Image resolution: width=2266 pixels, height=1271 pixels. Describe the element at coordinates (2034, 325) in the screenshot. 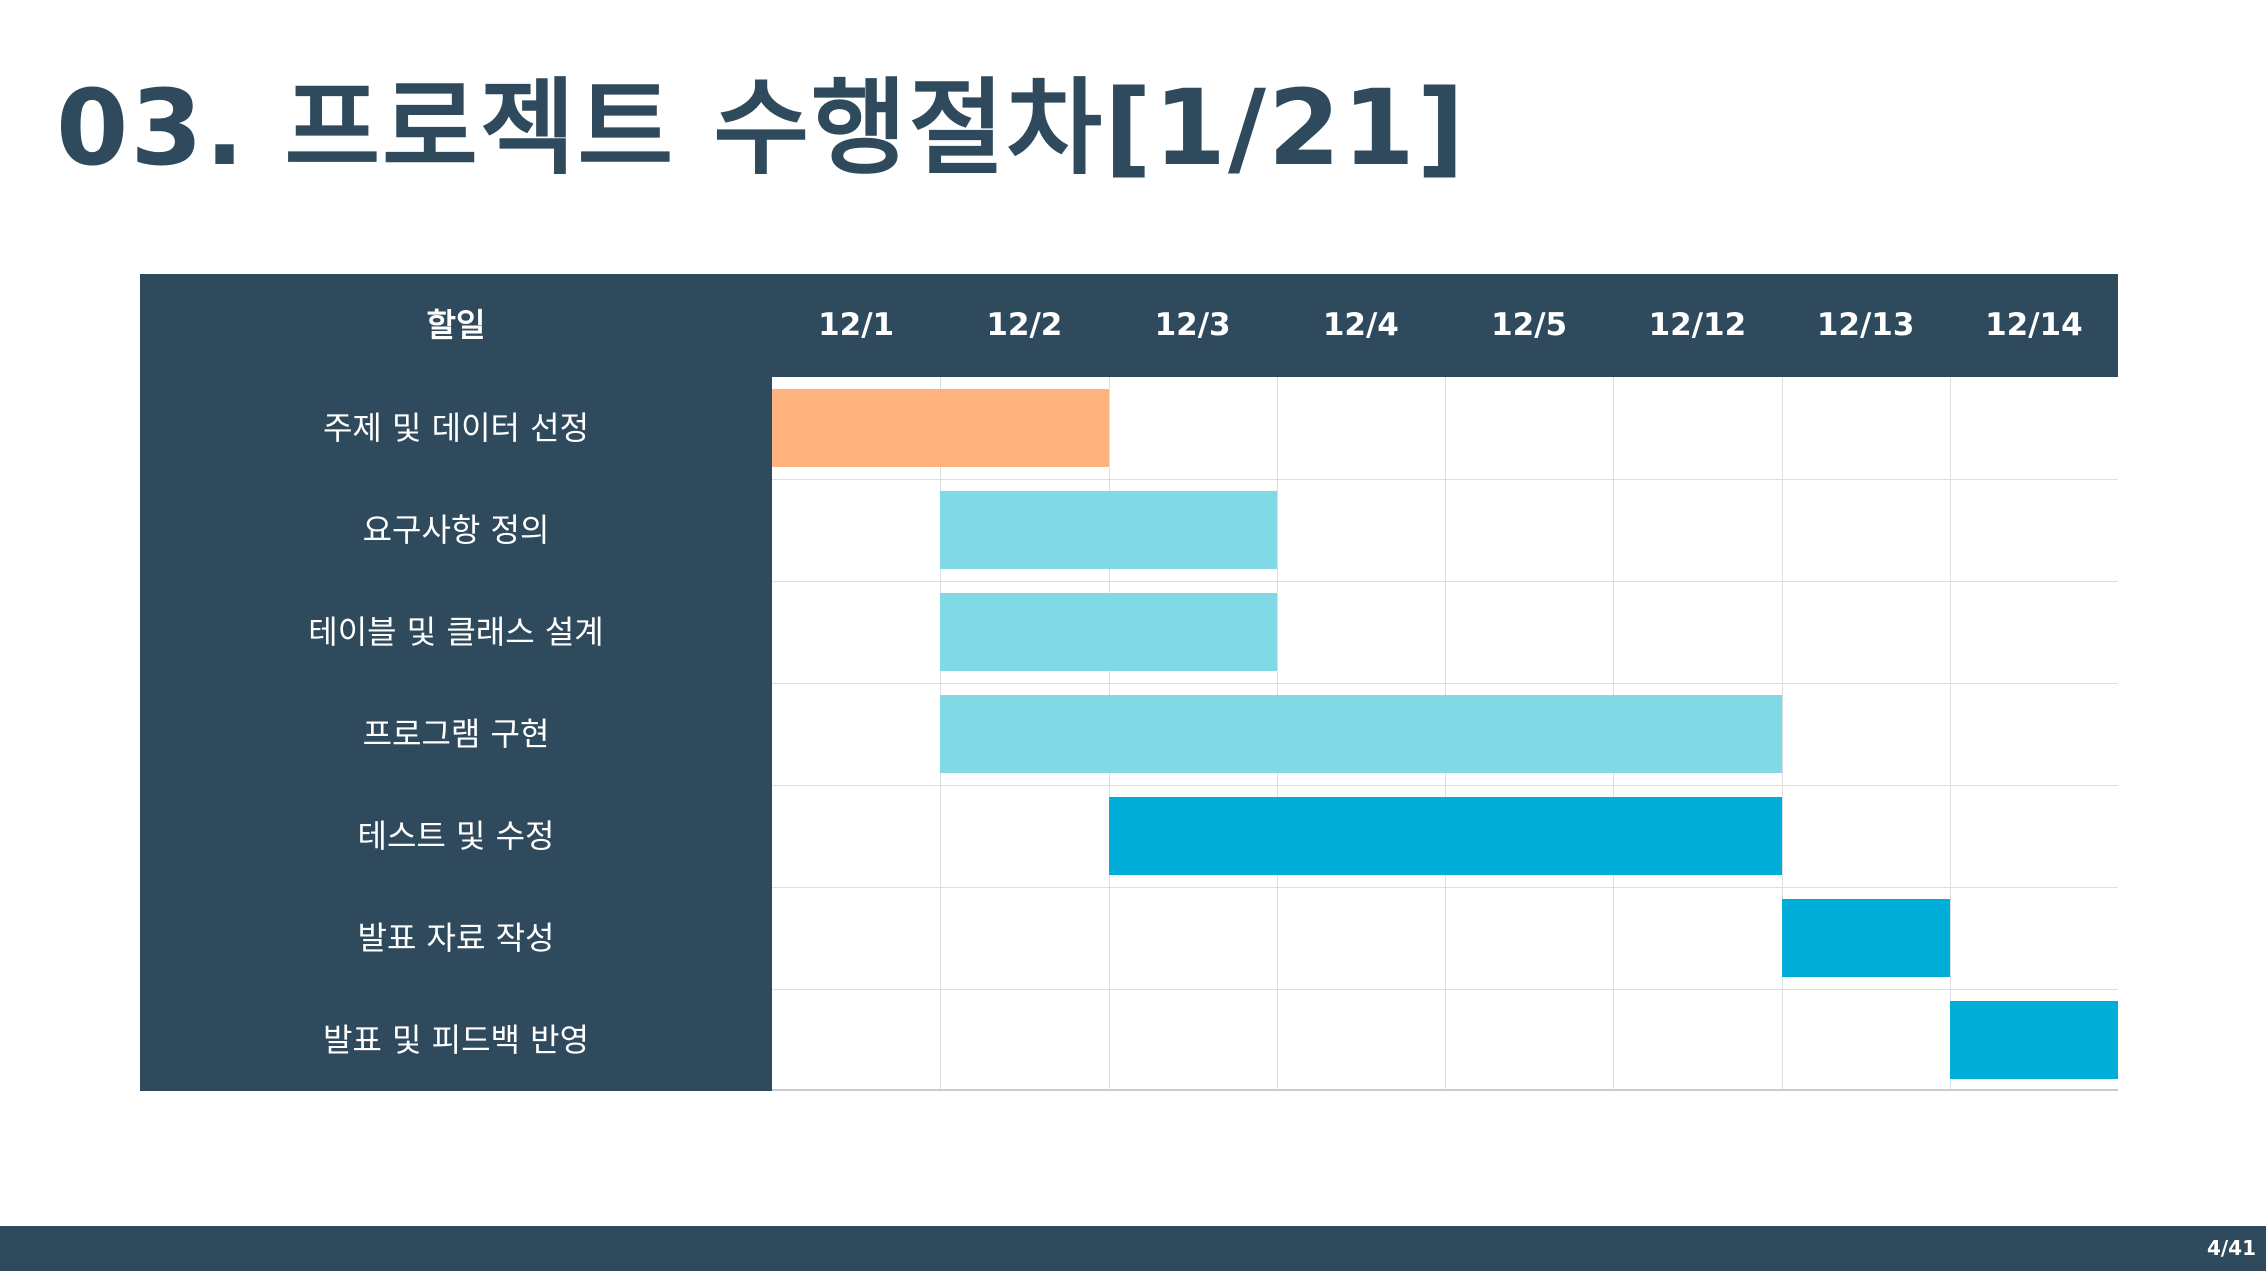

I see `date-header: 12/14` at that location.